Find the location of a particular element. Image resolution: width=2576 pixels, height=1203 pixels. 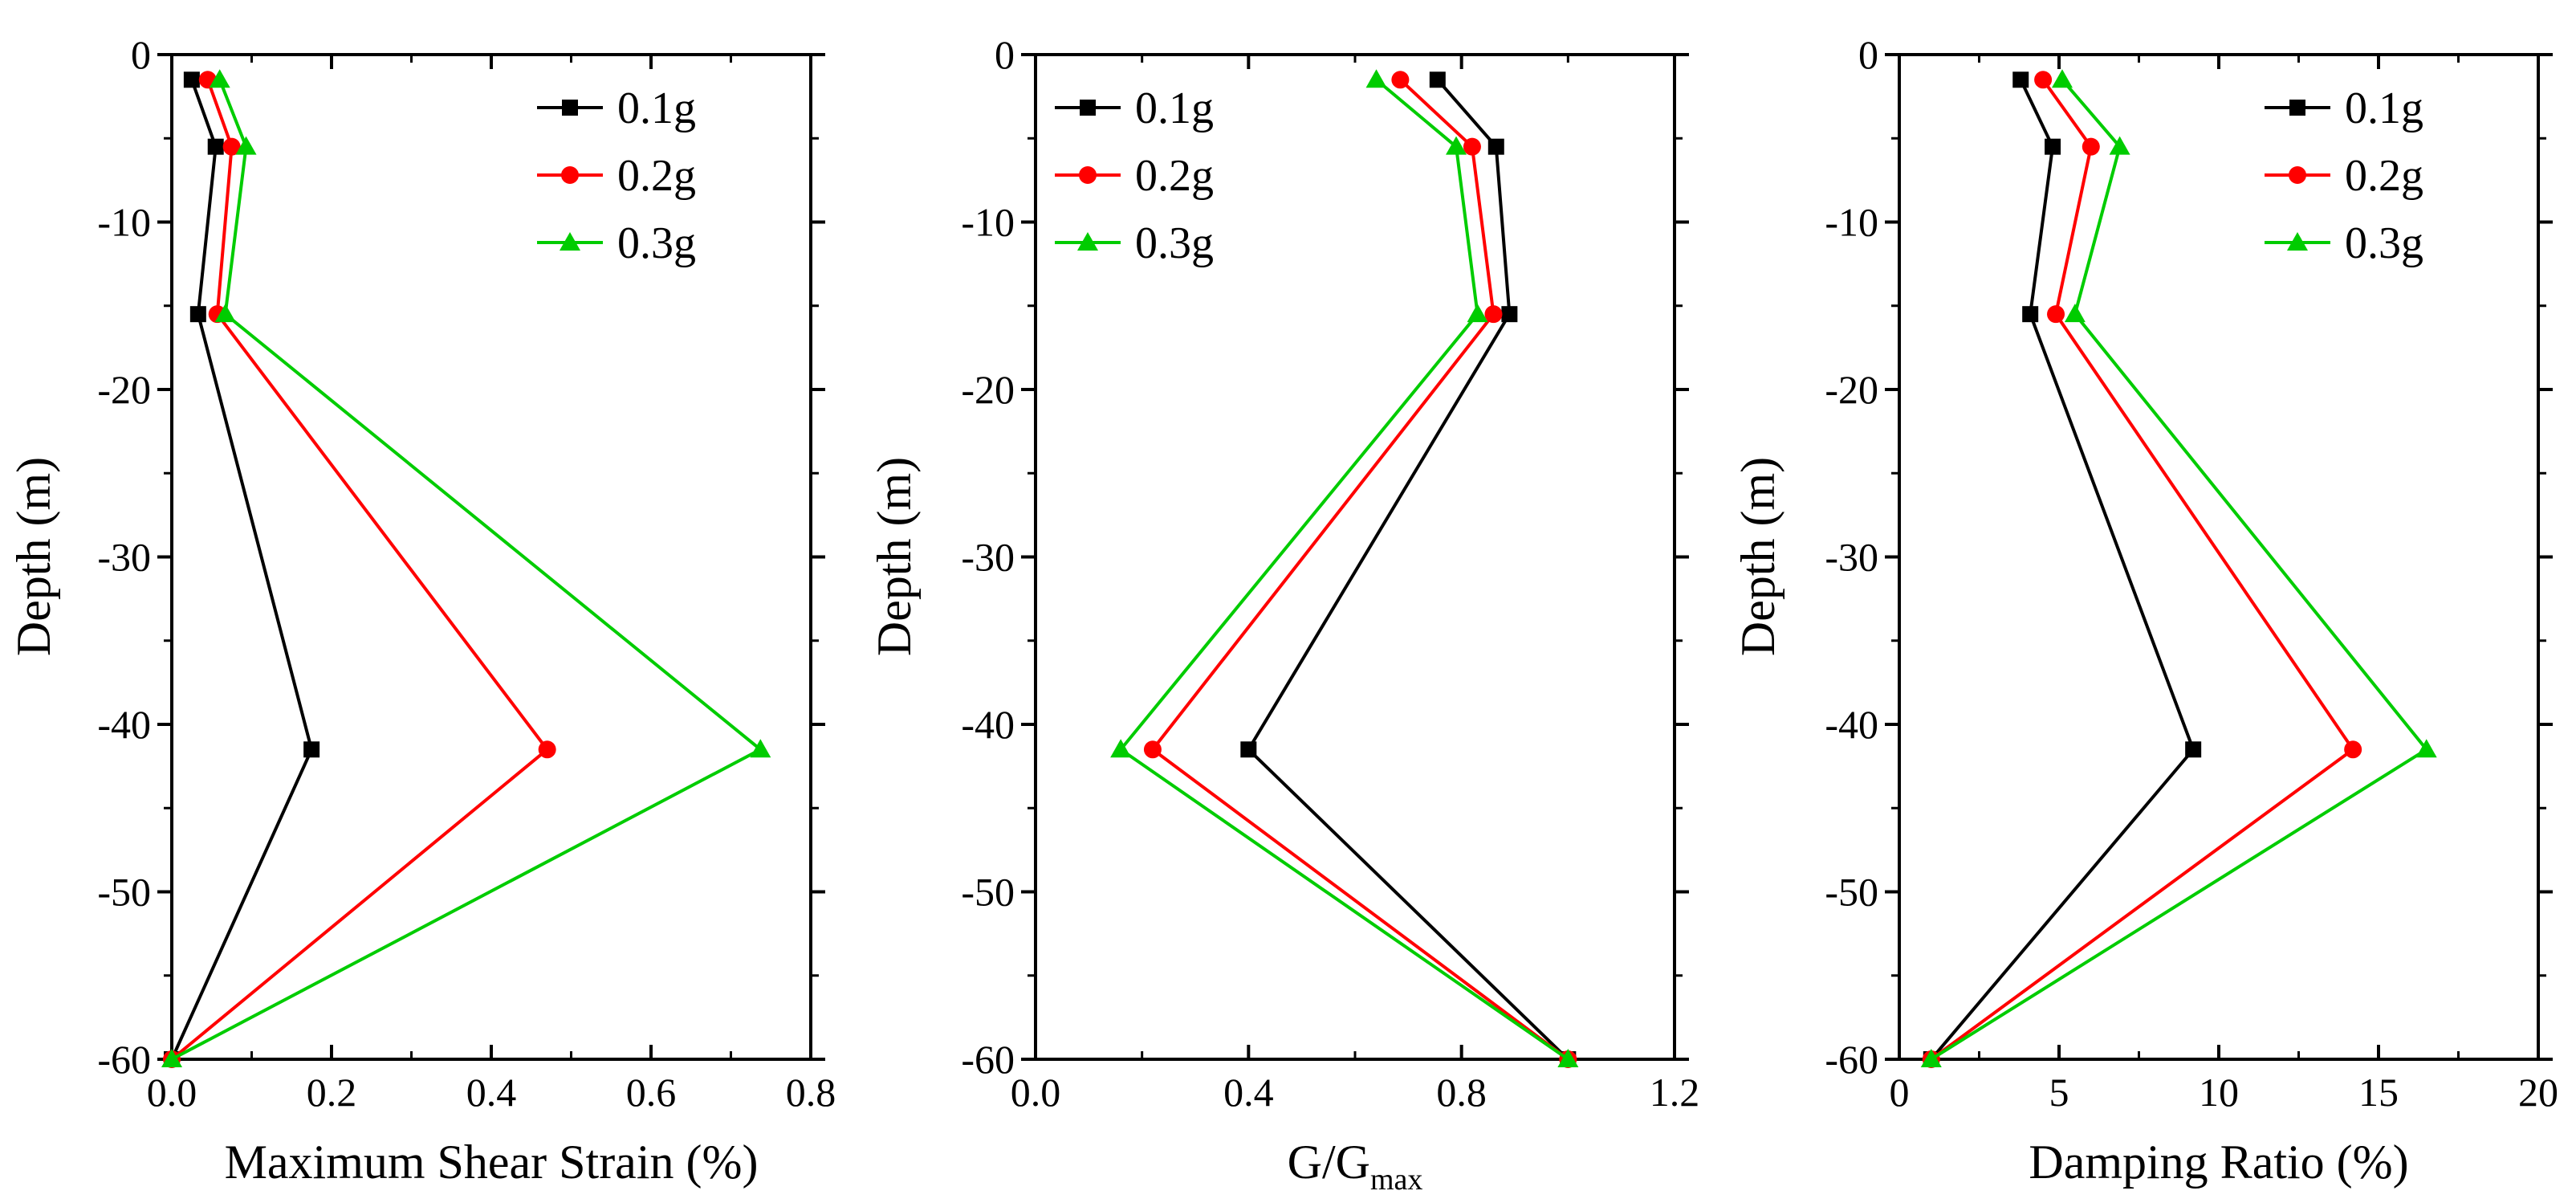

x-tick-label: 5 is located at coordinates (2059, 1092).